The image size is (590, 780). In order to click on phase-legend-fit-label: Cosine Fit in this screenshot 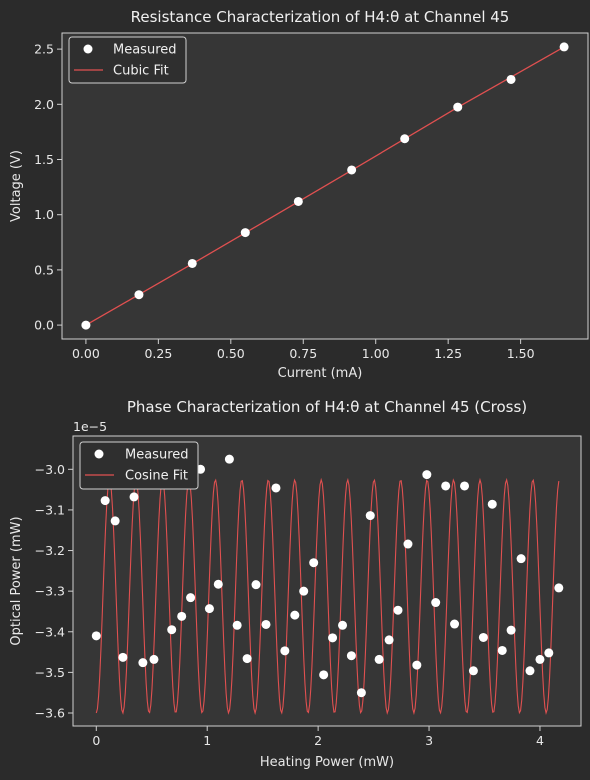, I will do `click(156, 476)`.